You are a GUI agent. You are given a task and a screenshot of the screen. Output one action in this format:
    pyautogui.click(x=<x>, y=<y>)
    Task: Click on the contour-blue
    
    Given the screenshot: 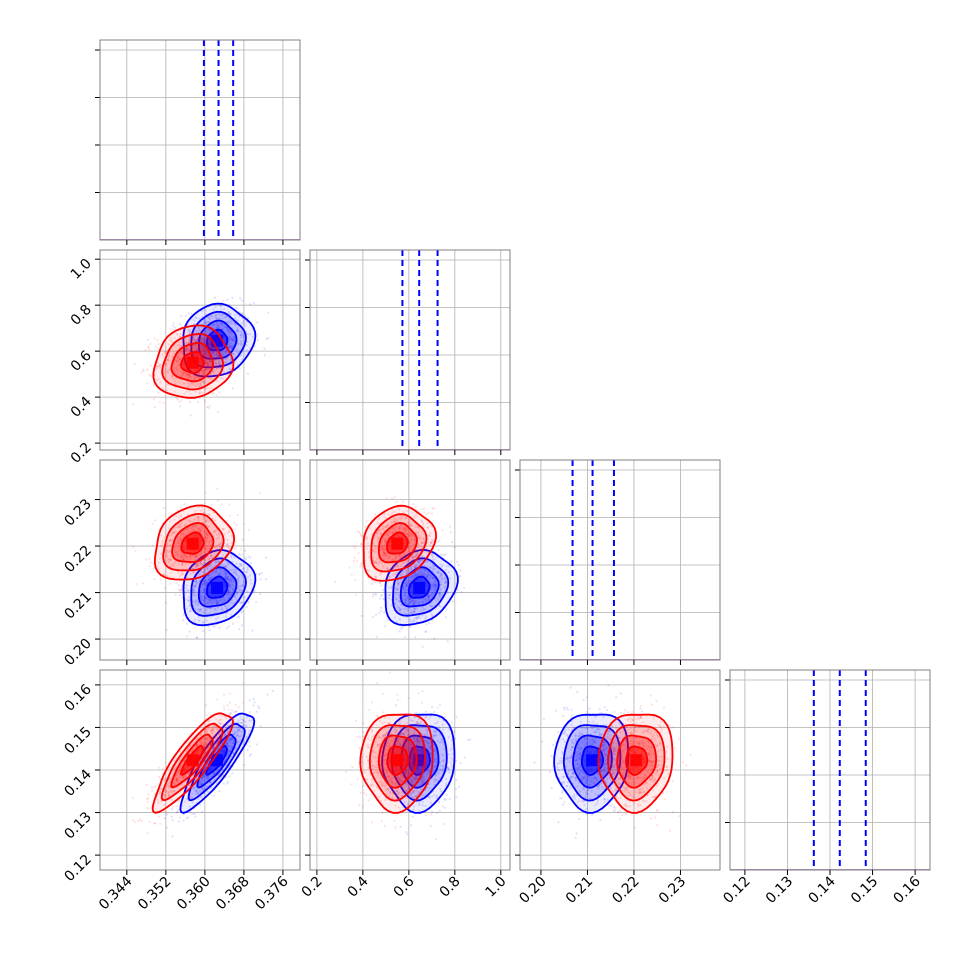 What is the action you would take?
    pyautogui.click(x=217, y=587)
    